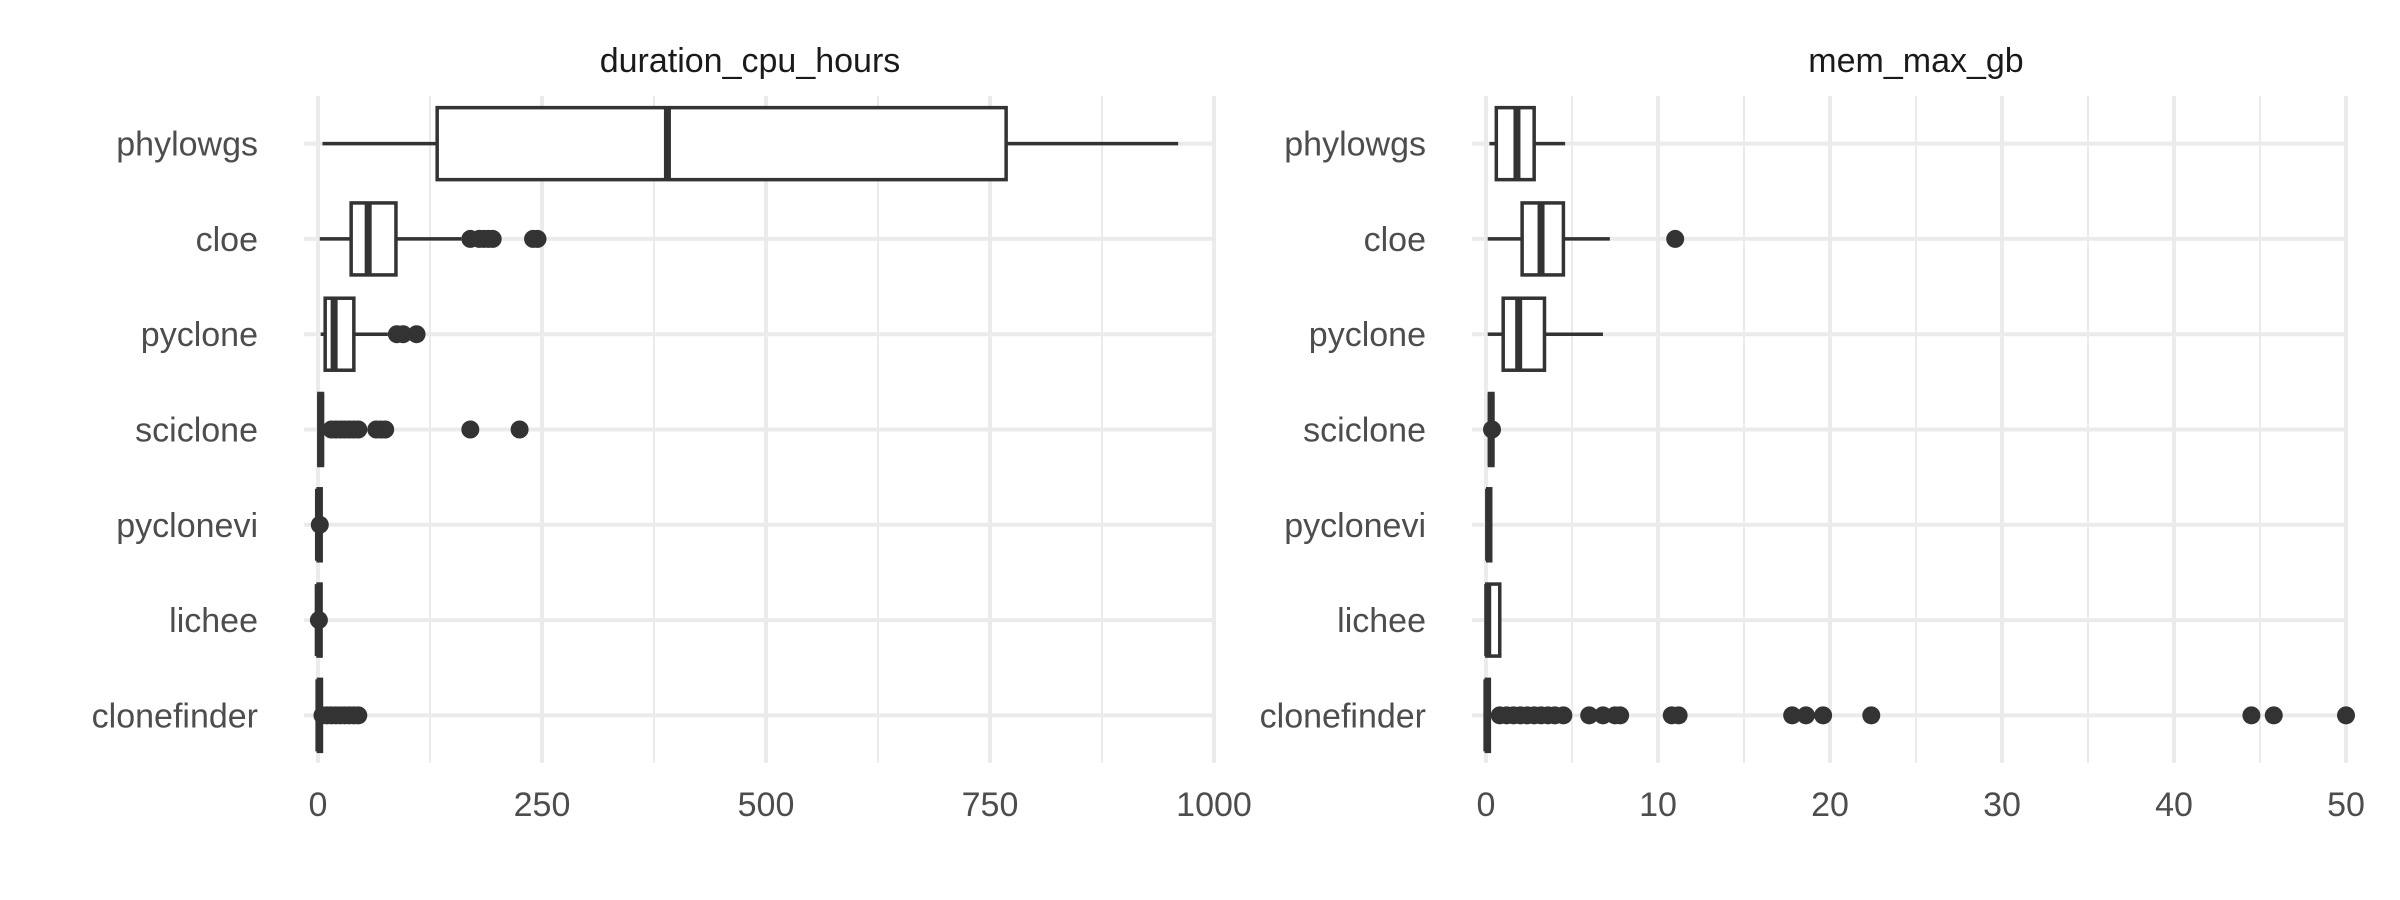 Image resolution: width=2400 pixels, height=900 pixels. What do you see at coordinates (1915, 61) in the screenshot?
I see `facet-title: mem_max_gb` at bounding box center [1915, 61].